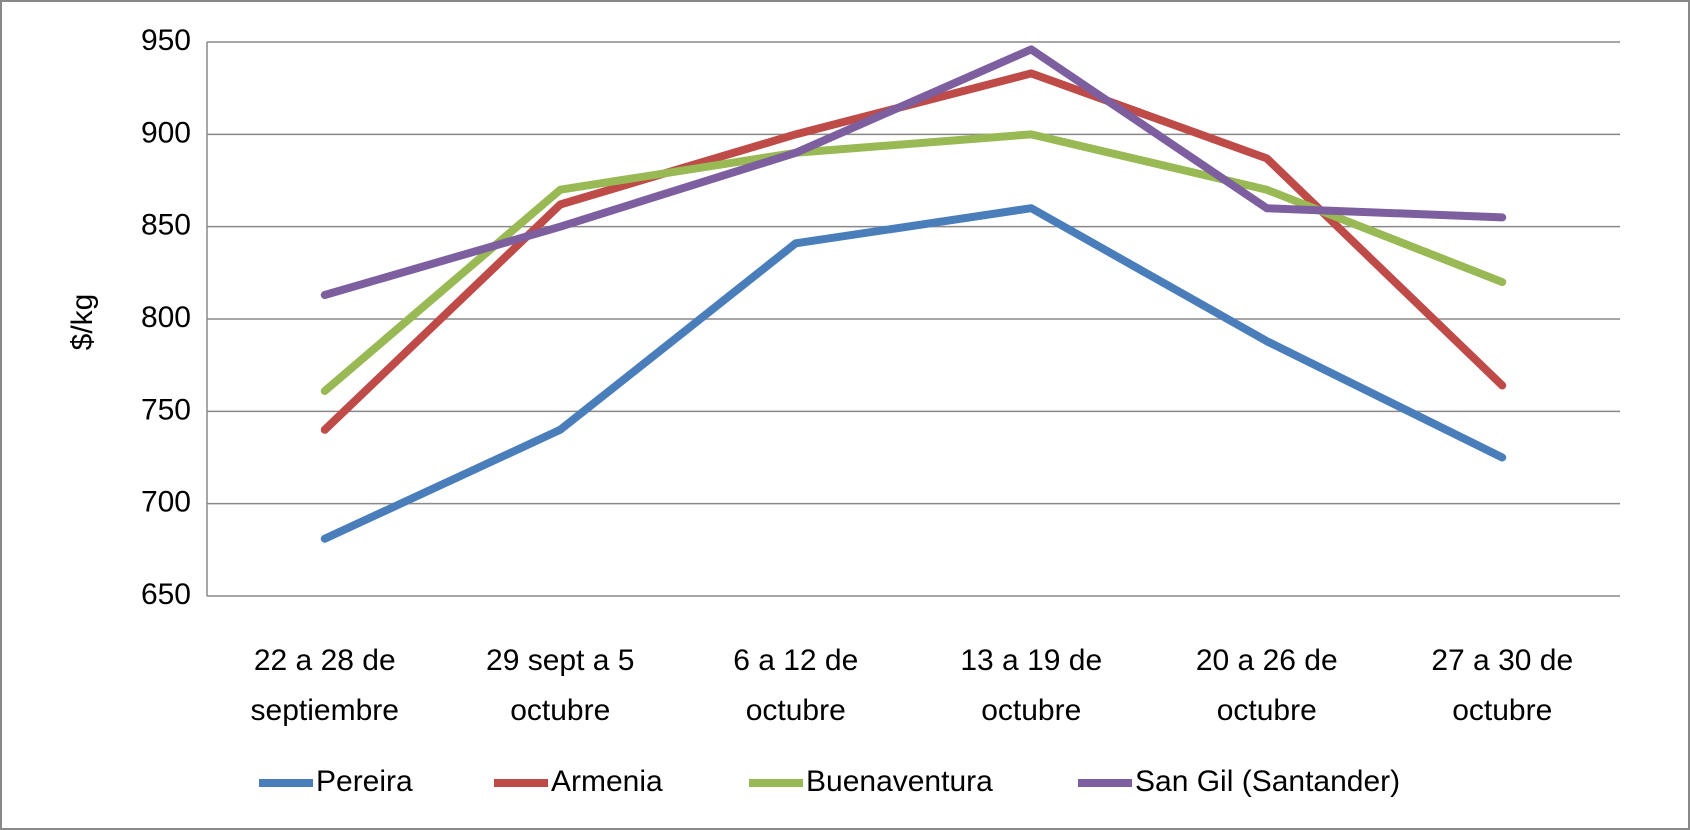  Describe the element at coordinates (1502, 685) in the screenshot. I see `x-tick-label: 27 a 30 de octubre` at that location.